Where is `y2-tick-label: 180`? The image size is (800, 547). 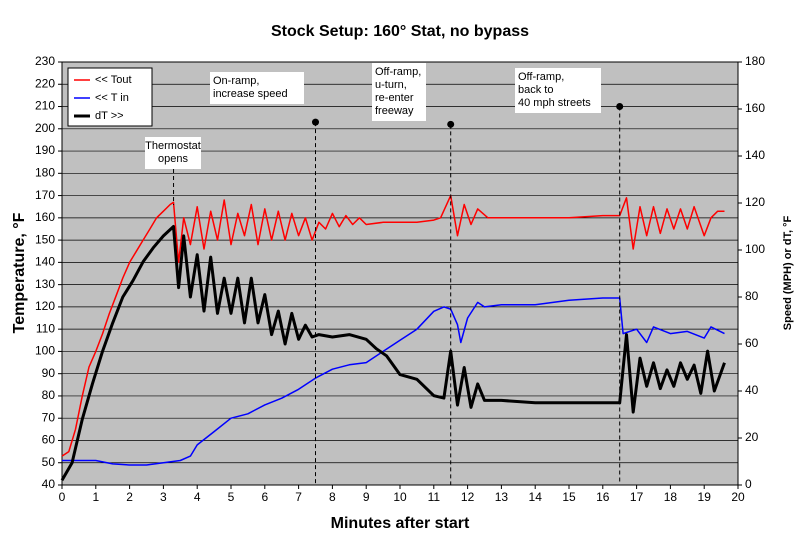
y2-tick-label: 180 is located at coordinates (755, 61).